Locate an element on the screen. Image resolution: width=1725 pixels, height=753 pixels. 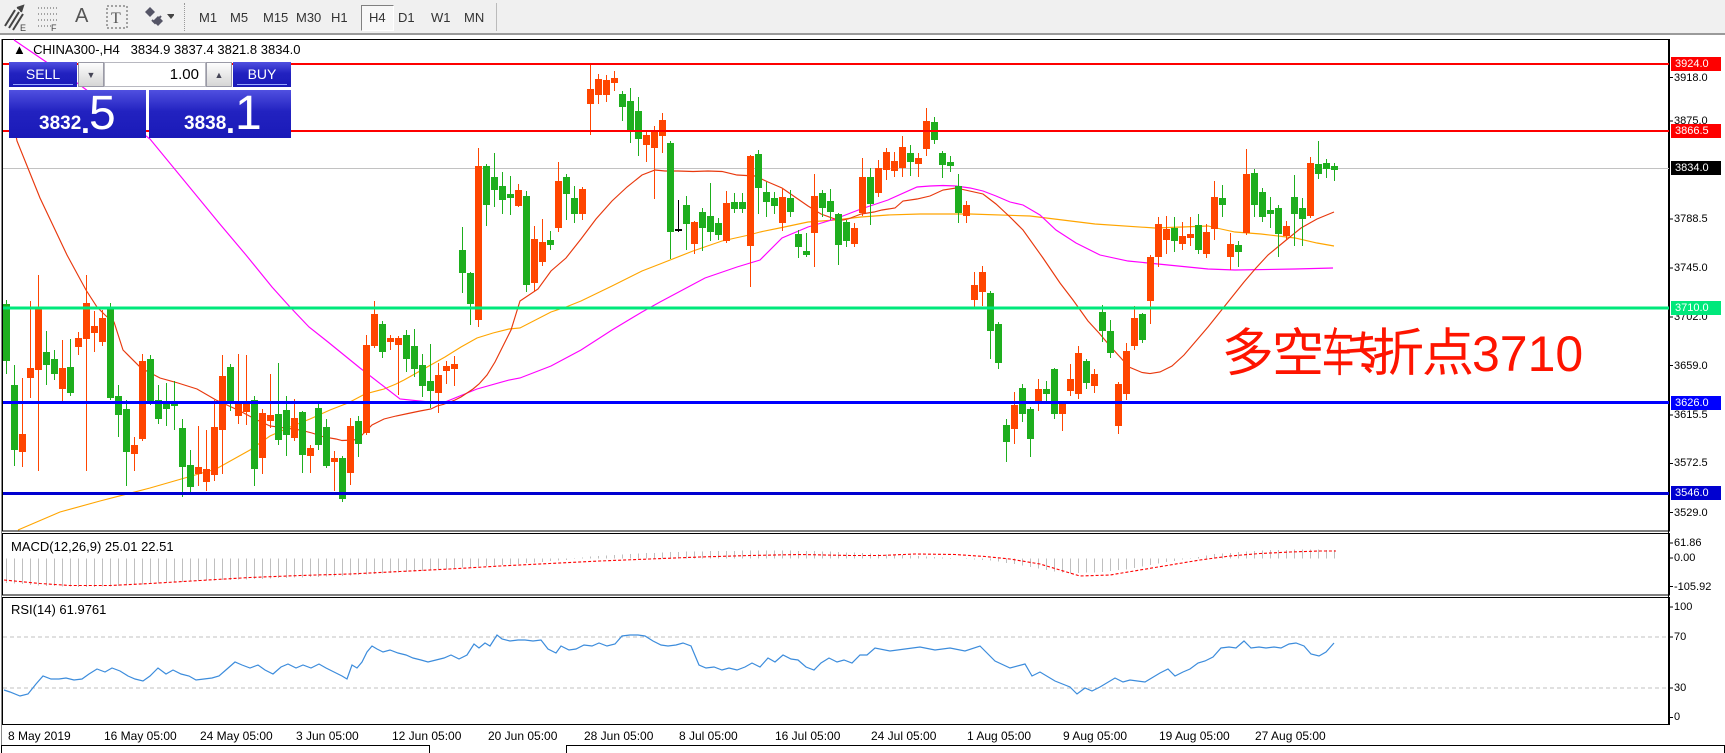
svg-text: F is located at coordinates (54, 27).